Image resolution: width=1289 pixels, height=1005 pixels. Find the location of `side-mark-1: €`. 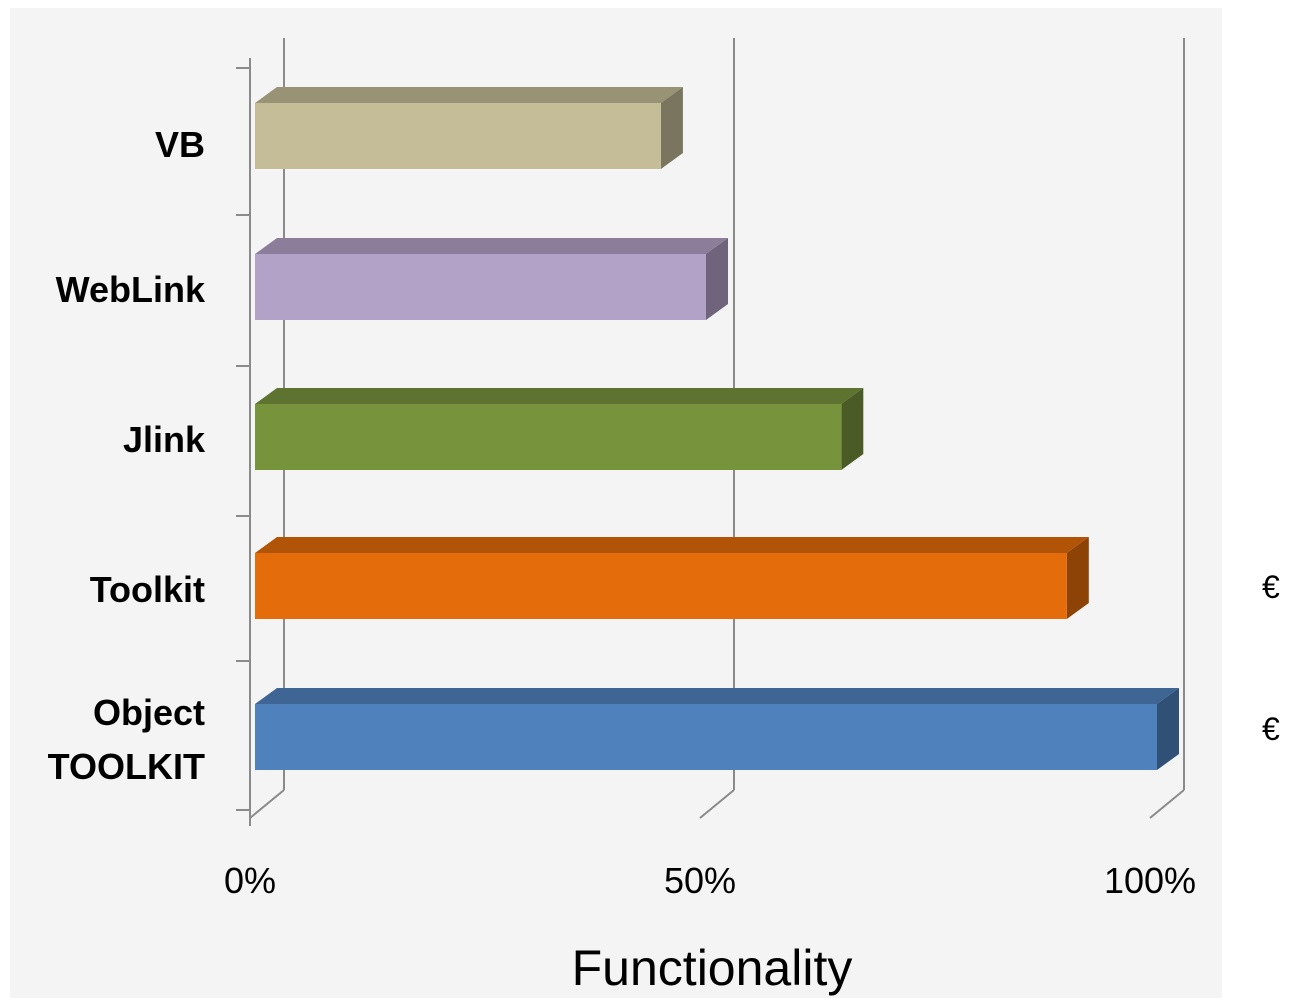

side-mark-1: € is located at coordinates (1271, 587).